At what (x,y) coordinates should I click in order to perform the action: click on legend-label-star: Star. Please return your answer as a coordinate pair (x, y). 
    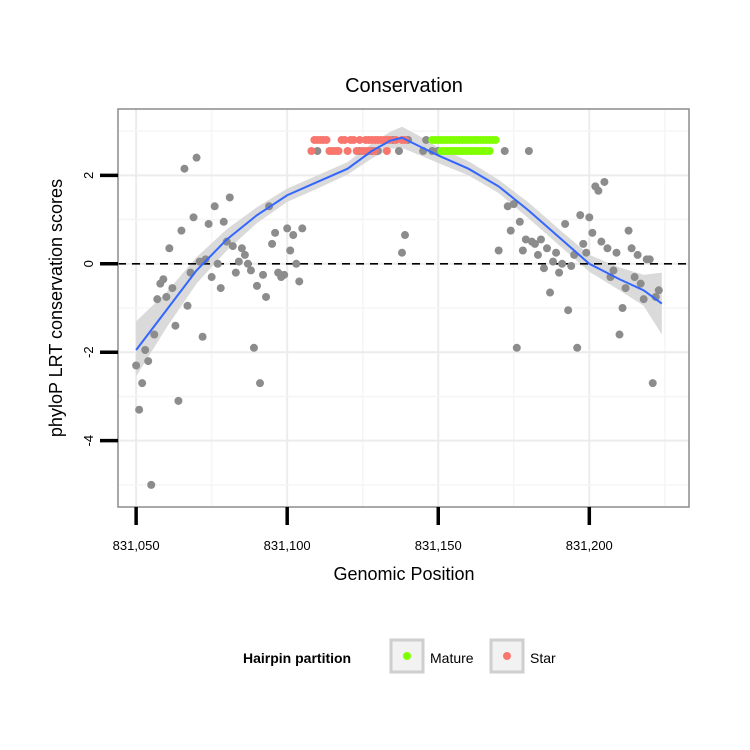
    Looking at the image, I should click on (543, 658).